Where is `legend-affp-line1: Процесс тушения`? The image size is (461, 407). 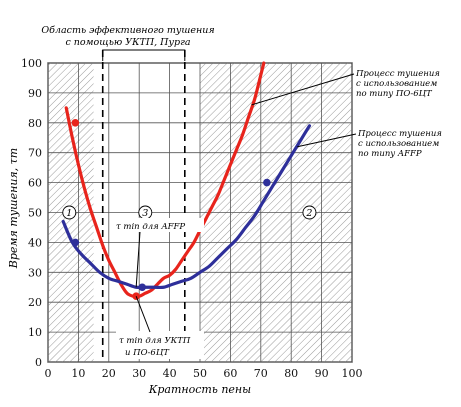 legend-affp-line1: Процесс тушения is located at coordinates (399, 134).